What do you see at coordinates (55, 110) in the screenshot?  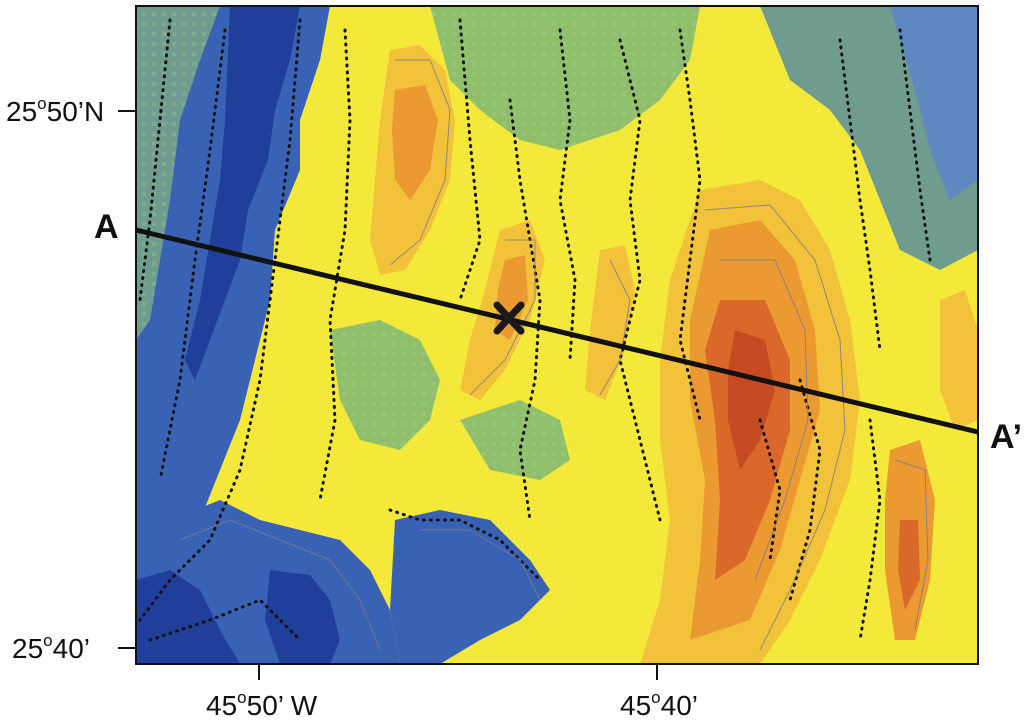 I see `y-tick-label-top: 25o50’N` at bounding box center [55, 110].